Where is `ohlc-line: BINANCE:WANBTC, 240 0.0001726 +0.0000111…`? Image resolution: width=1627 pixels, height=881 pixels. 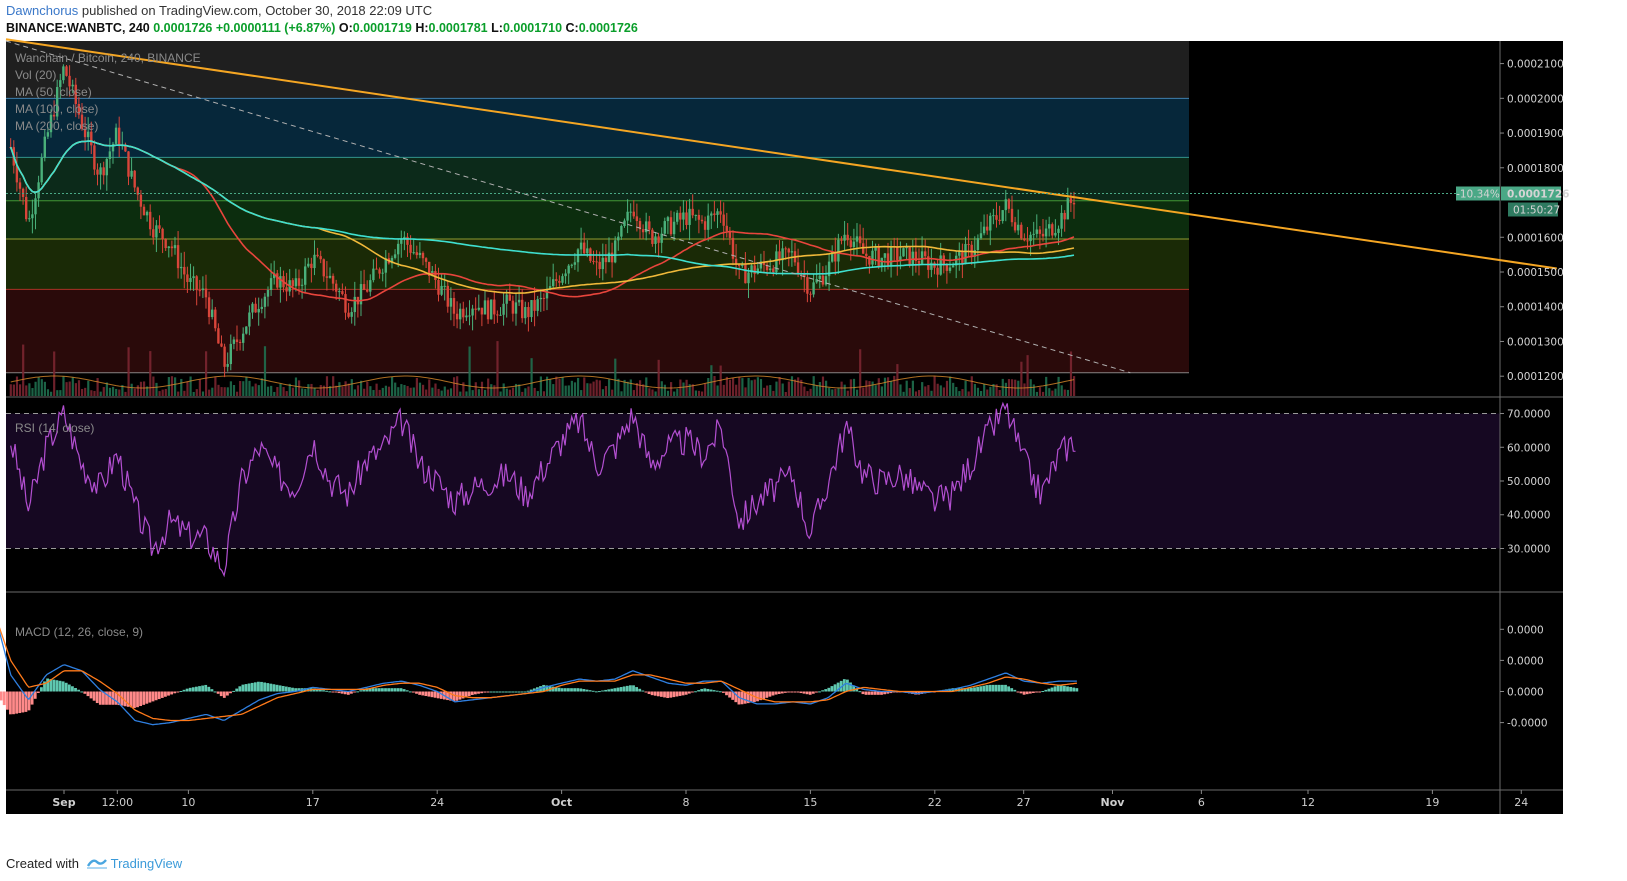
ohlc-line: BINANCE:WANBTC, 240 0.0001726 +0.0000111… is located at coordinates (322, 28).